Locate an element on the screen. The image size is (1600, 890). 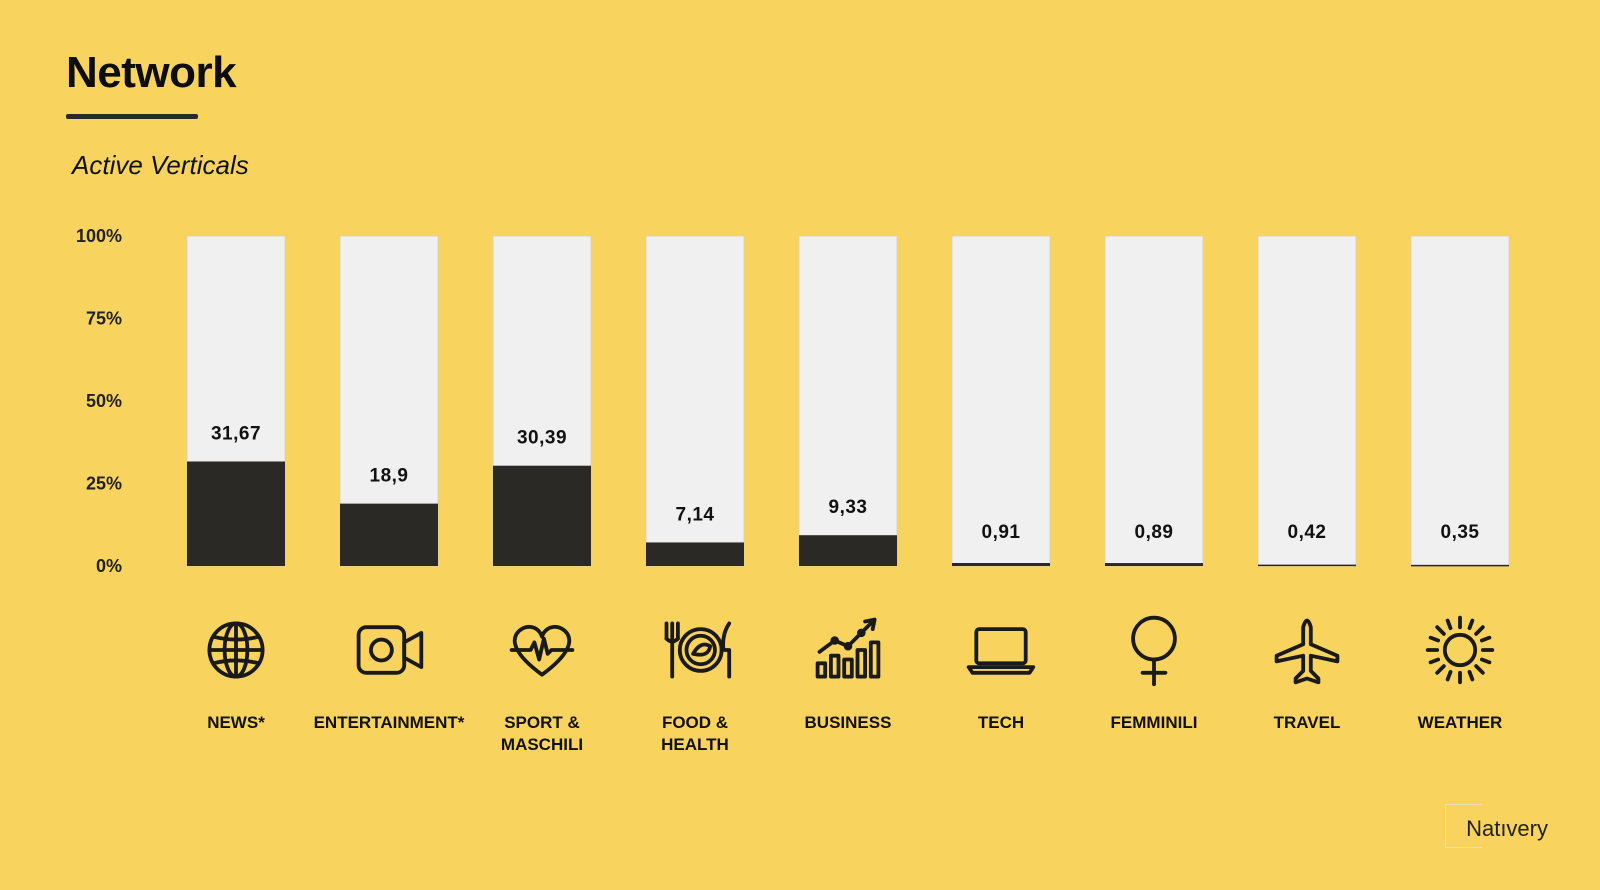
sun-icon is located at coordinates (1460, 652).